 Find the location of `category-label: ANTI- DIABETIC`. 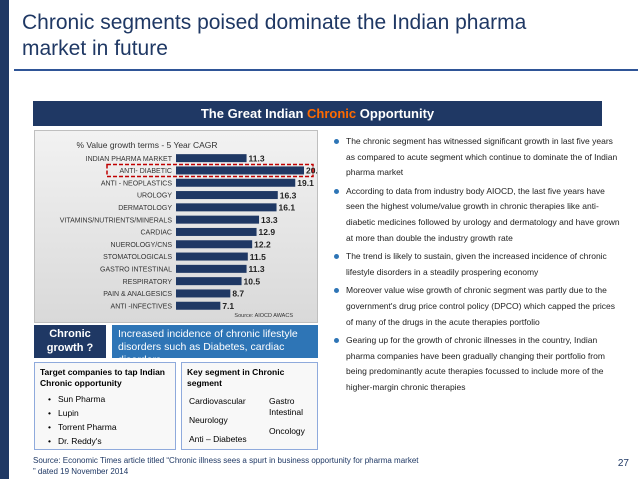

category-label: ANTI- DIABETIC is located at coordinates (145, 171).